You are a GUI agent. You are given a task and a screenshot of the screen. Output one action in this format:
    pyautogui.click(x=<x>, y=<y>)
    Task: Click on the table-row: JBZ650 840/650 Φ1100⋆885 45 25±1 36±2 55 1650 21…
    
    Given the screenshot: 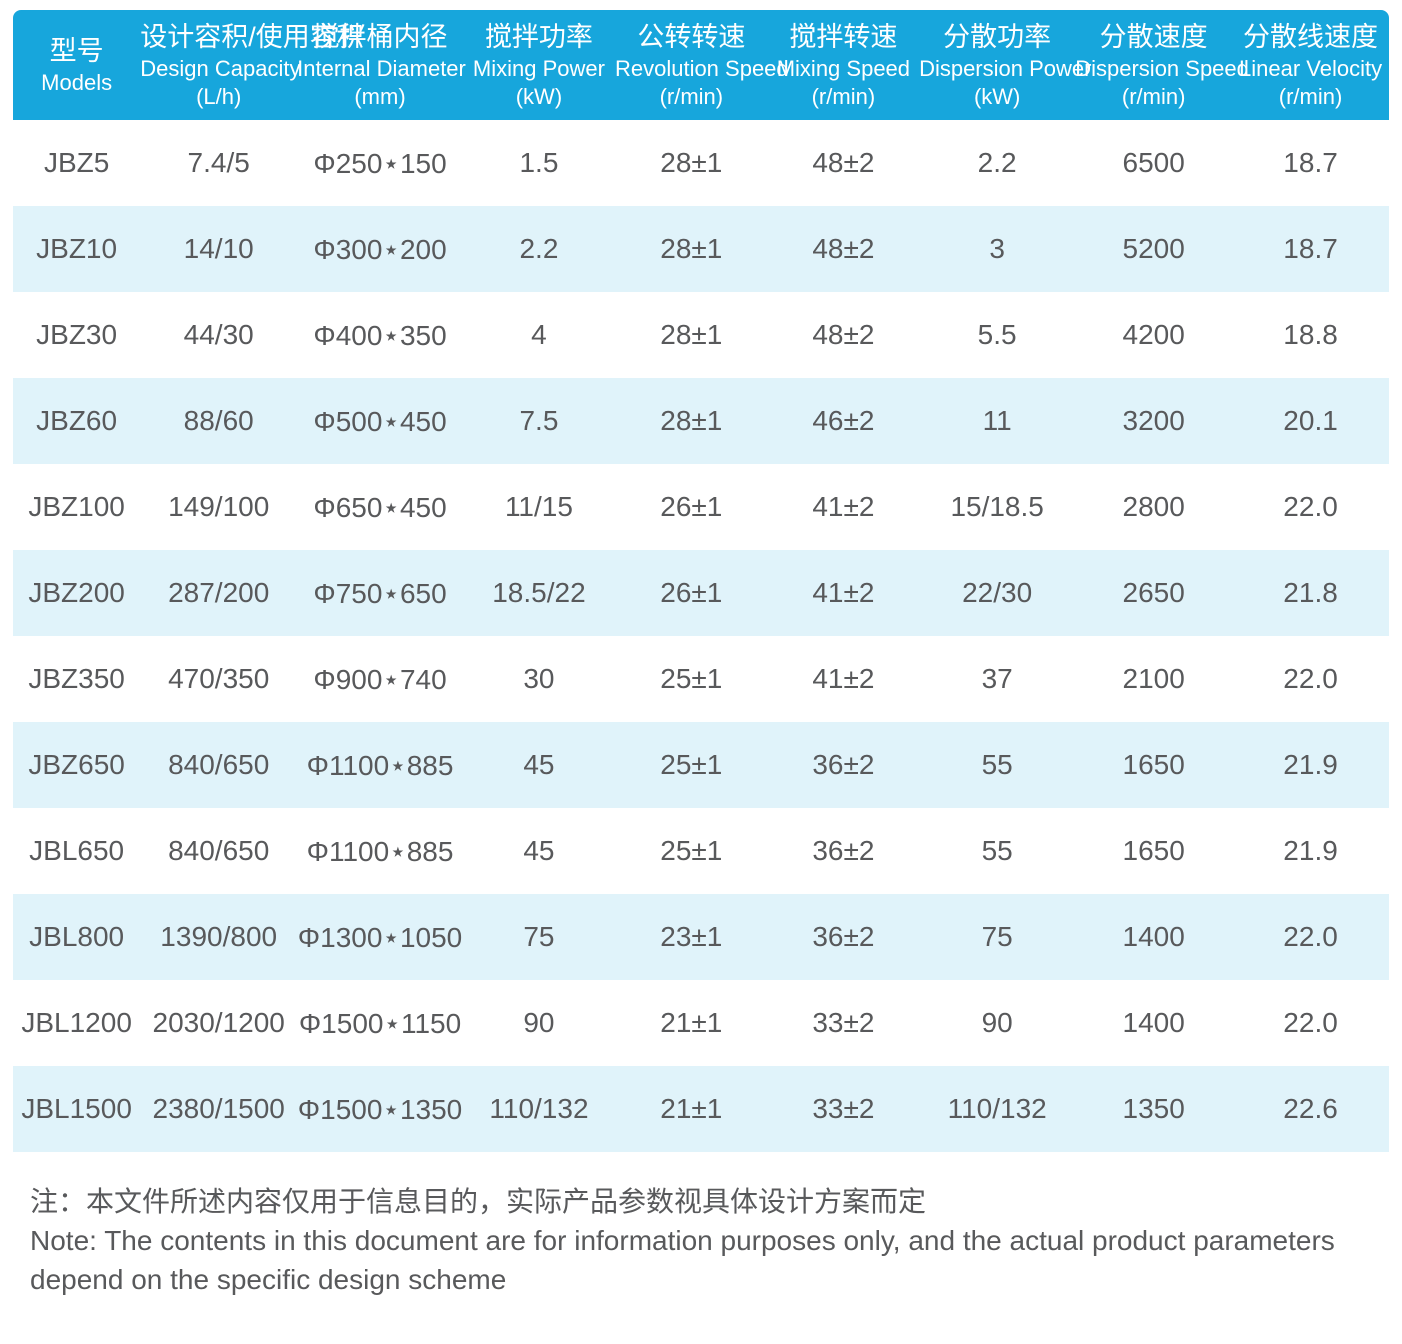 What is the action you would take?
    pyautogui.click(x=701, y=765)
    